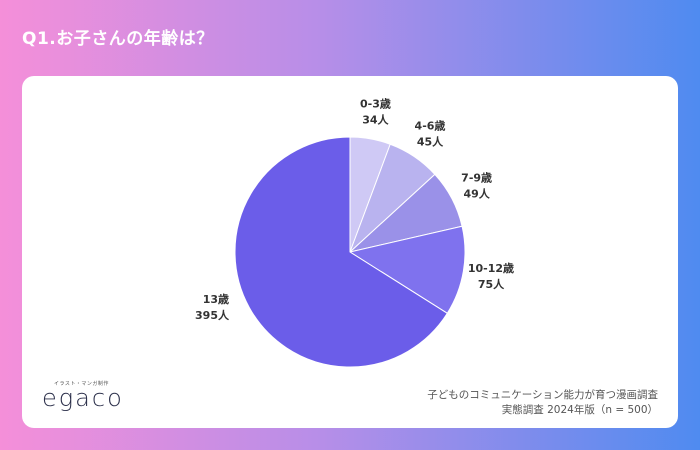 Image resolution: width=700 pixels, height=450 pixels. I want to click on slice-category-label: 0-3歳, so click(375, 103).